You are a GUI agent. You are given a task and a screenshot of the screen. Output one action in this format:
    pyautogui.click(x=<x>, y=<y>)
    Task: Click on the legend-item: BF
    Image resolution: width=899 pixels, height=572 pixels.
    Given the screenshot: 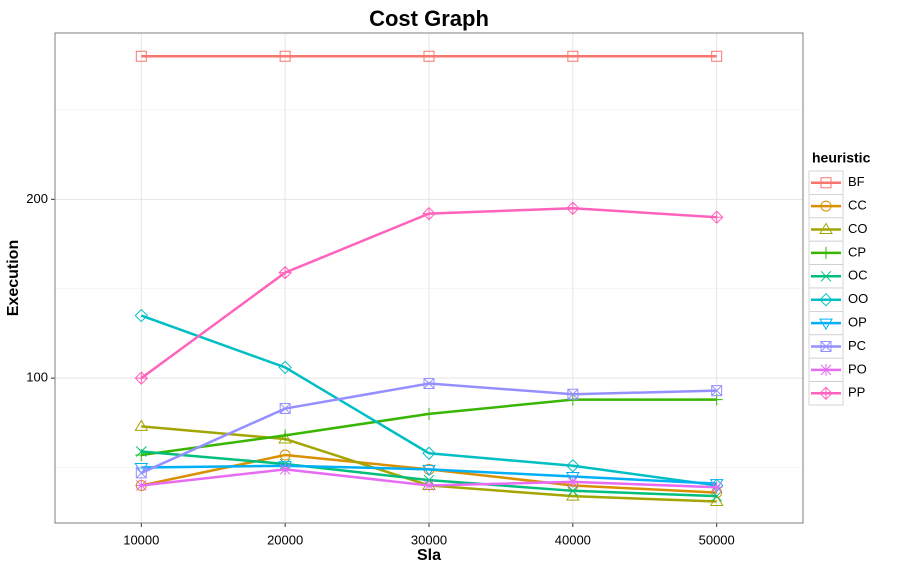 What is the action you would take?
    pyautogui.click(x=836, y=182)
    